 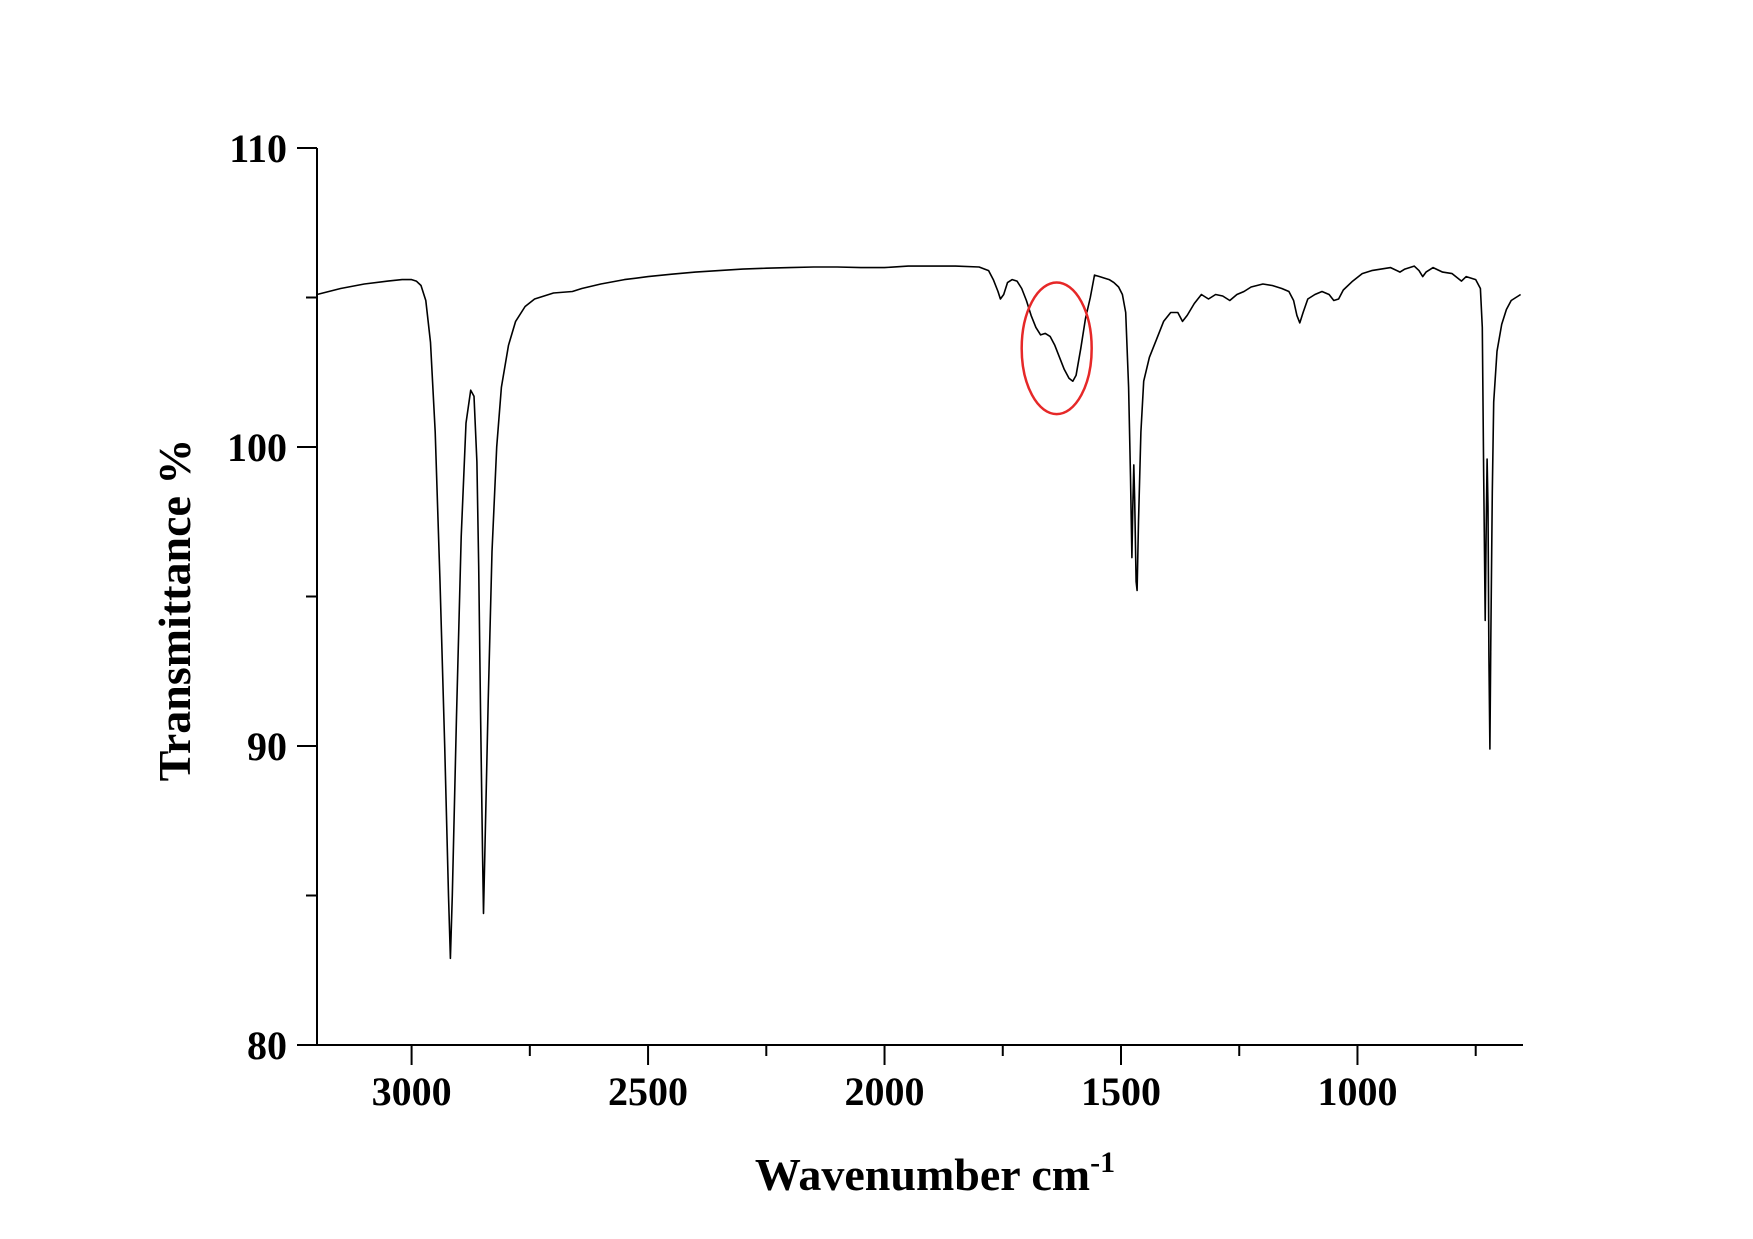 I want to click on y-ticks: 110 100 90 80, so click(x=272, y=597).